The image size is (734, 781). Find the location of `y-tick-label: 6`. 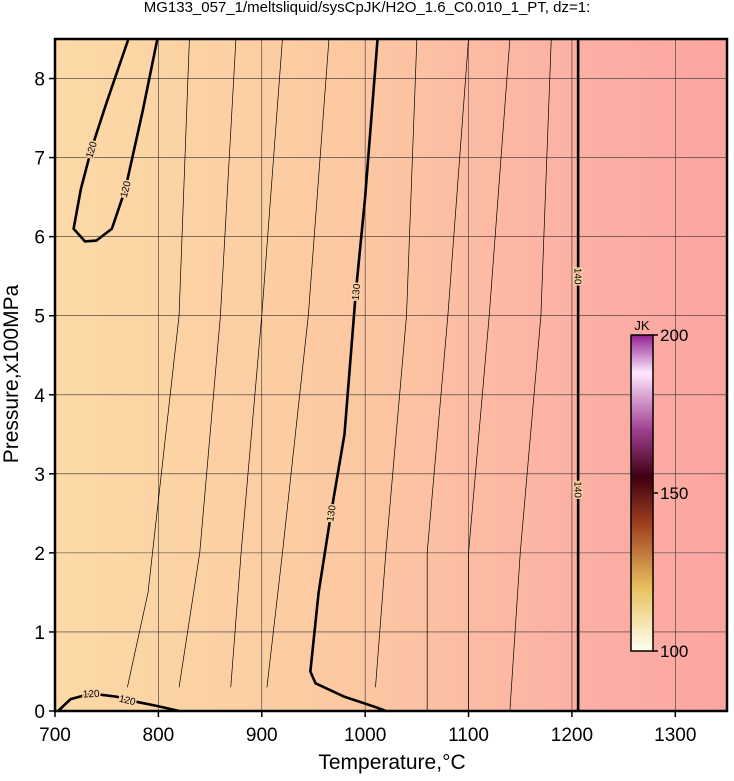

y-tick-label: 6 is located at coordinates (39, 238).